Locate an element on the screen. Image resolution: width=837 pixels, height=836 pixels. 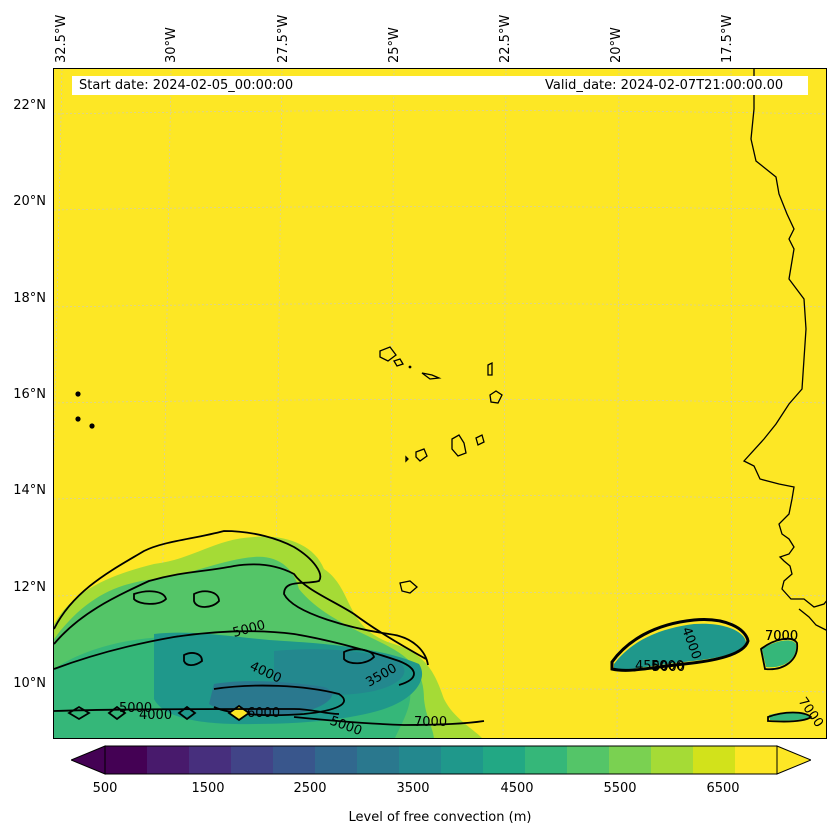
contour-5000-west is located at coordinates (234, 658).